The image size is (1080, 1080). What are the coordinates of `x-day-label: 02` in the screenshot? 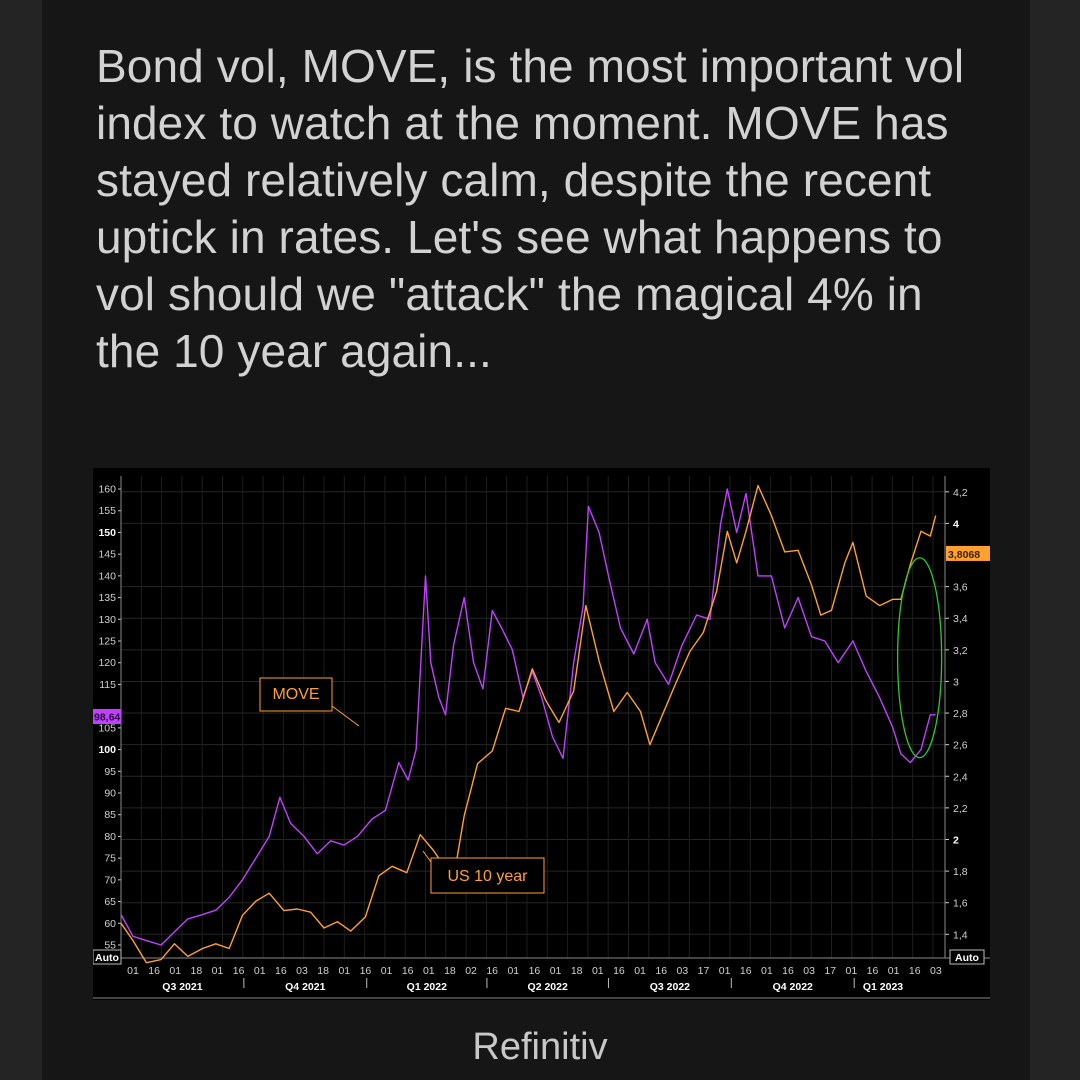 It's located at (471, 971).